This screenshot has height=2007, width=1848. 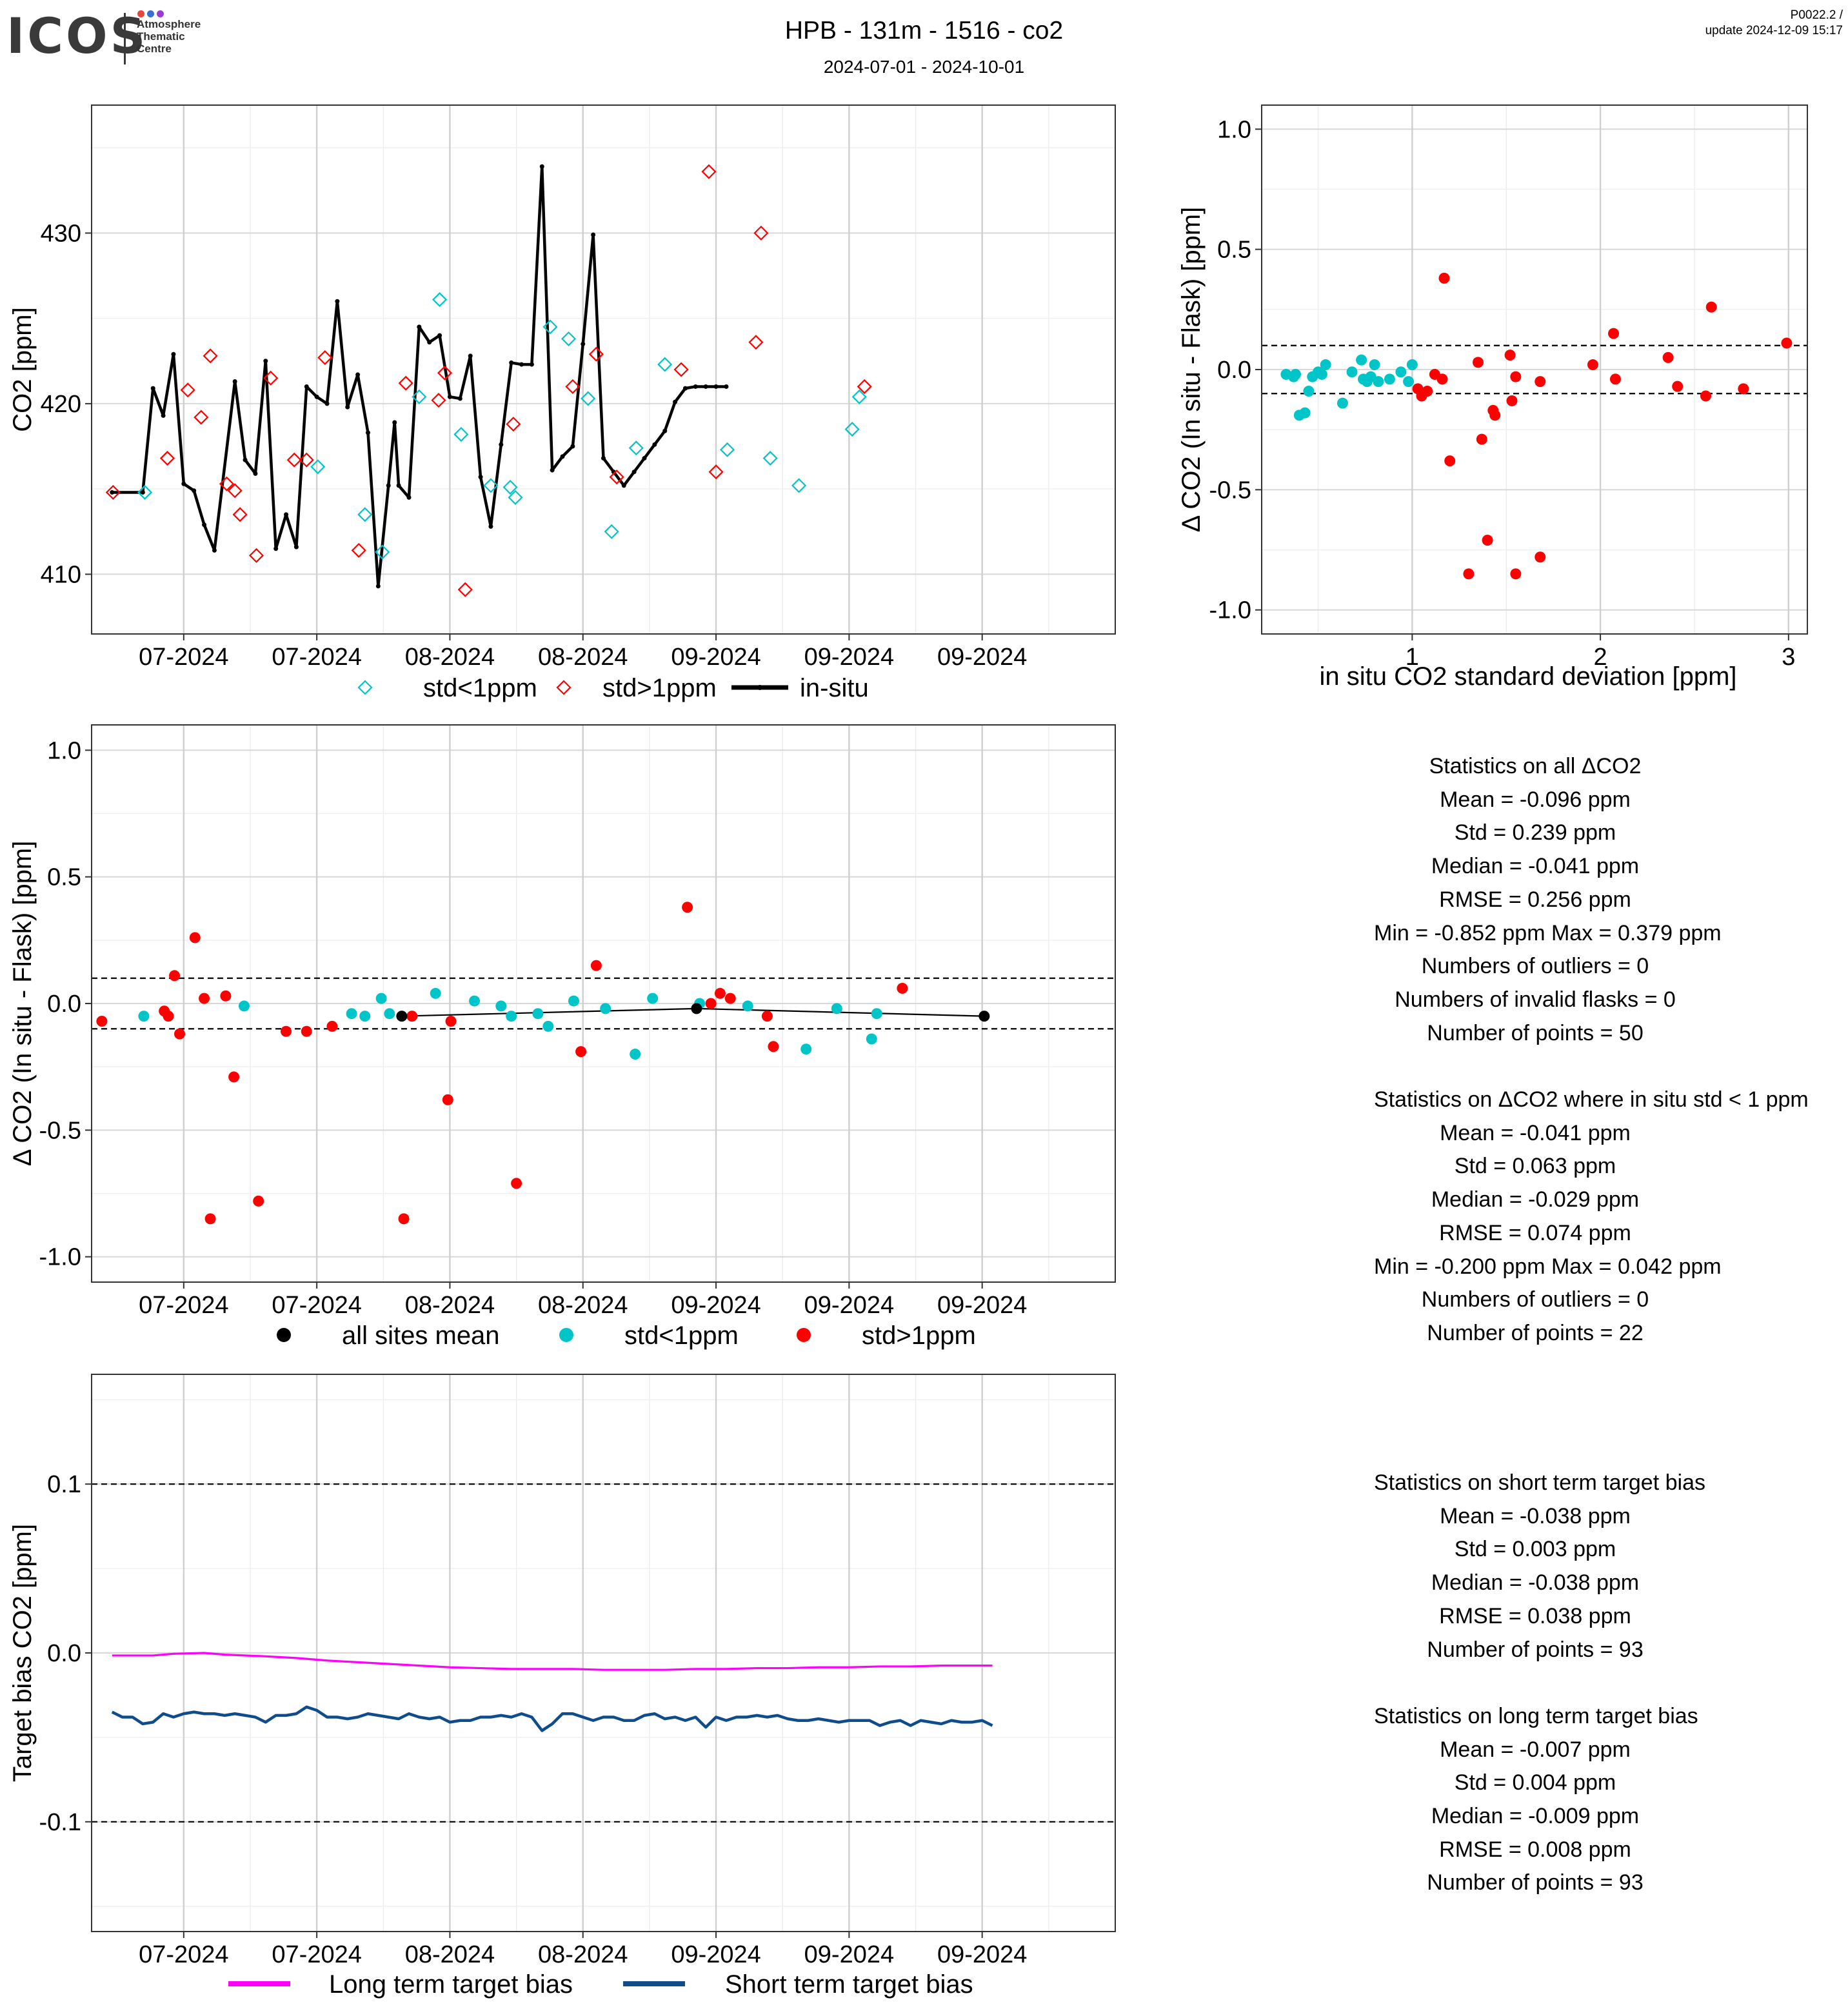 I want to click on stats-line: Number of points = 50, so click(x=1535, y=1032).